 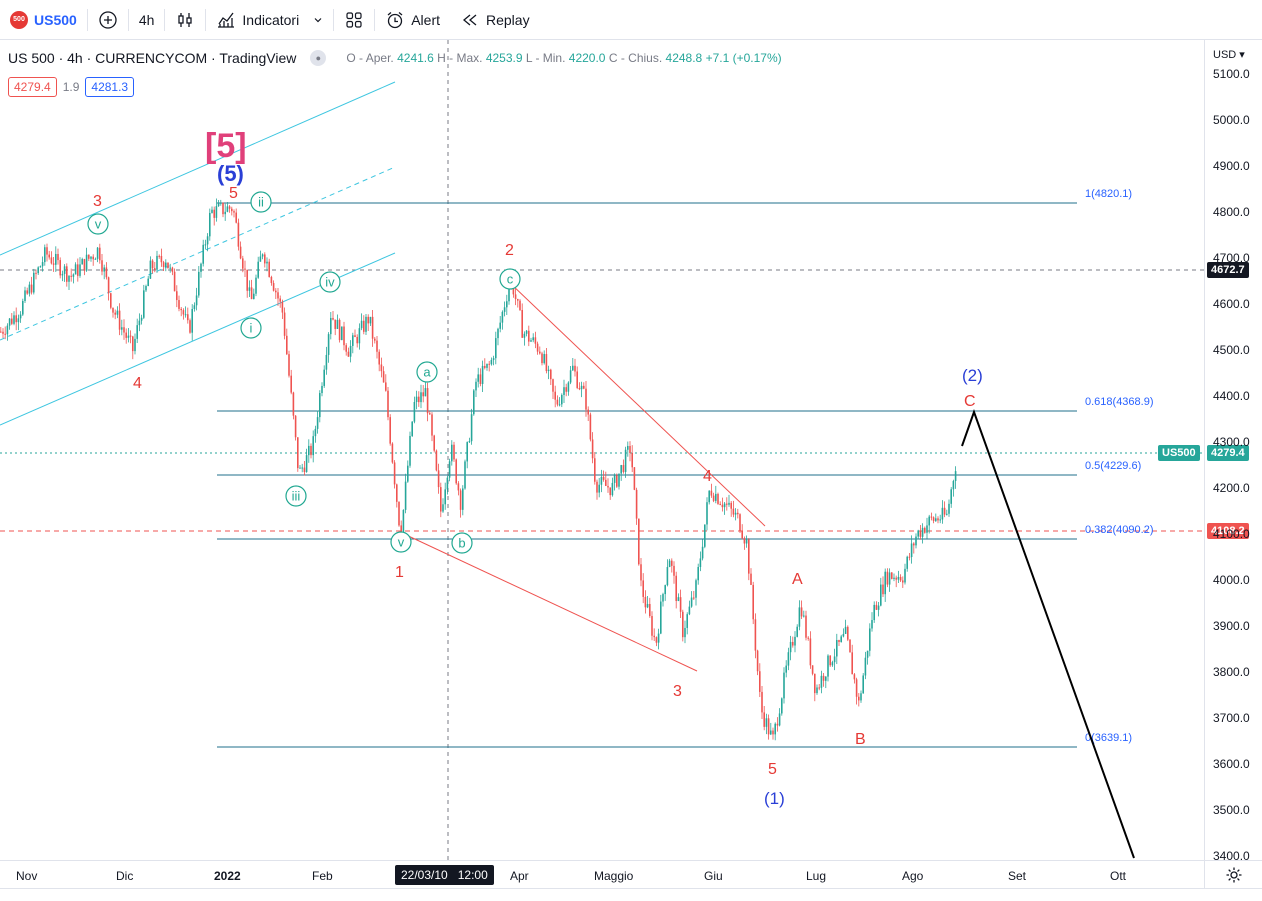 What do you see at coordinates (637, 404) in the screenshot?
I see `wedge-upper-line` at bounding box center [637, 404].